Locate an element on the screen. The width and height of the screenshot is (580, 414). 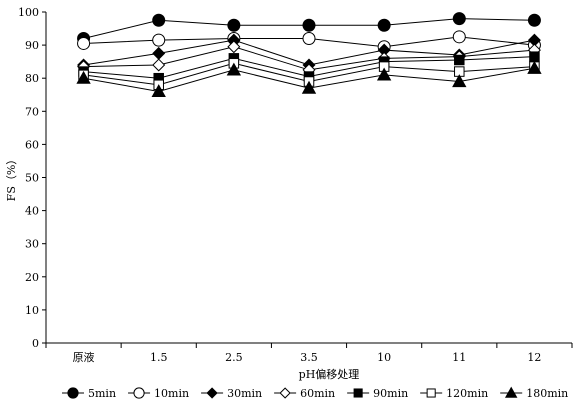
legend-label: 5min is located at coordinates (102, 393).